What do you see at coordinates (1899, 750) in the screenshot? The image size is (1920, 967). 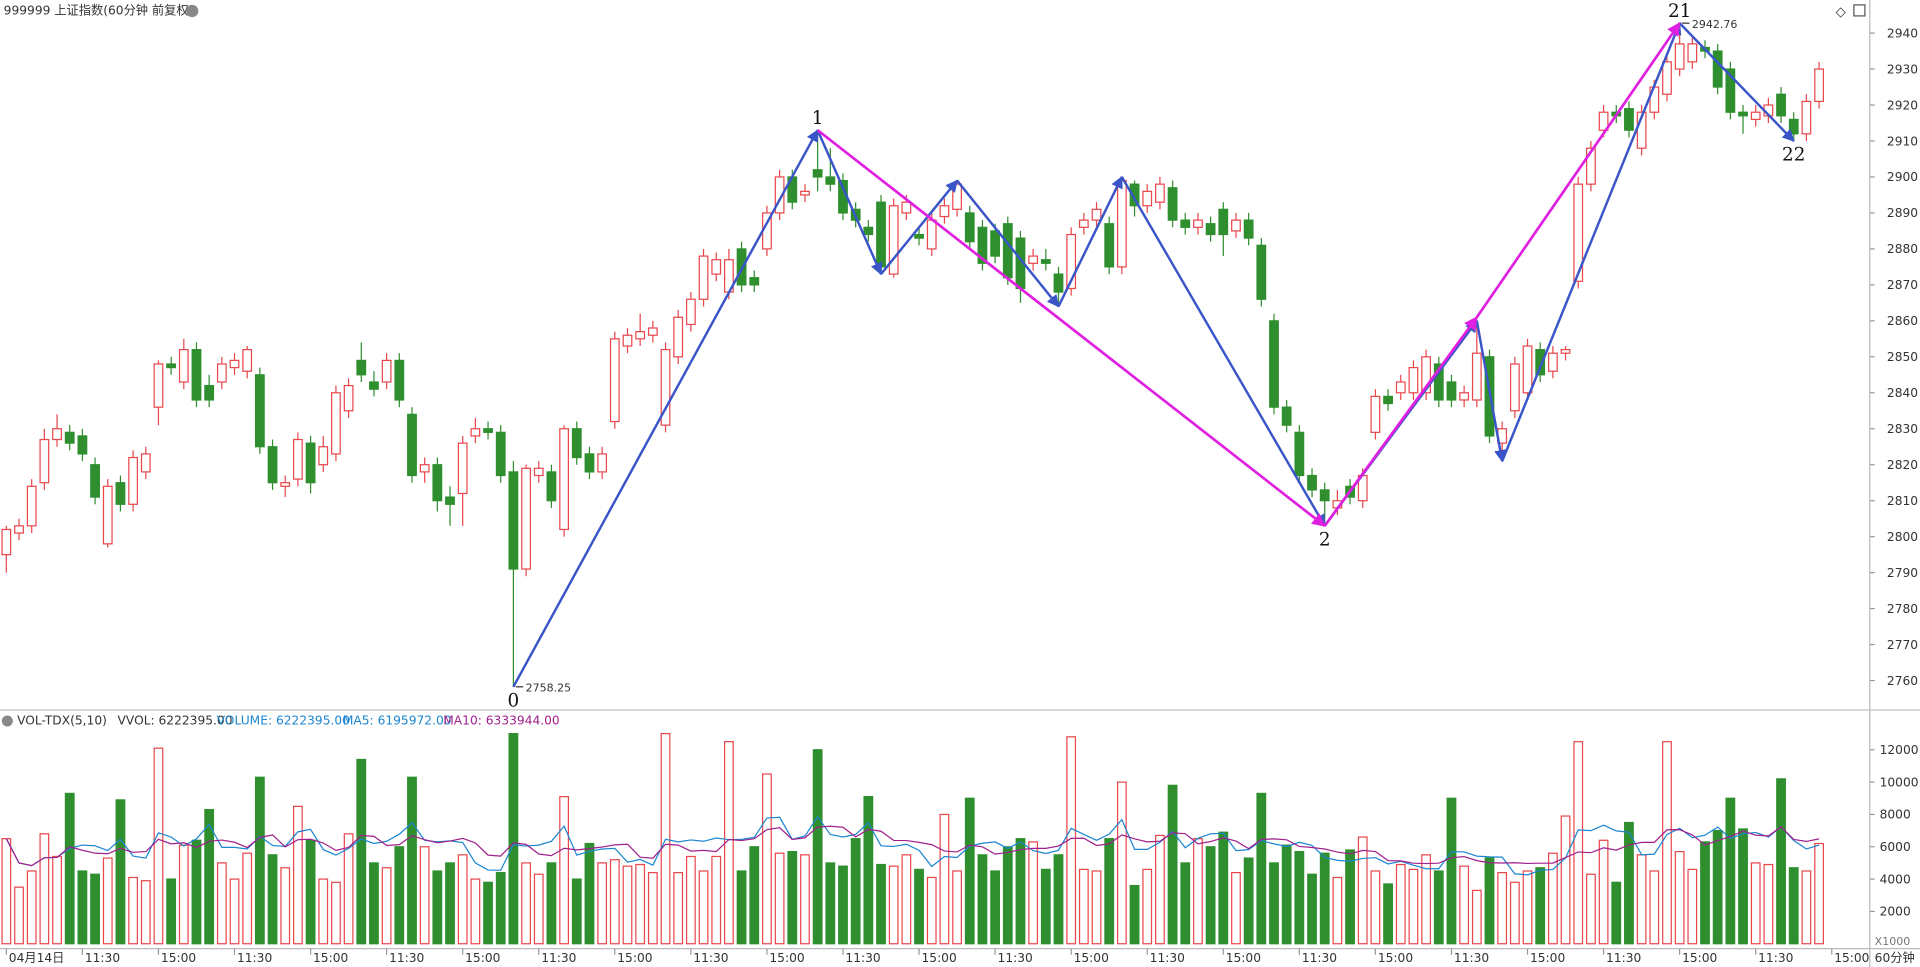 I see `v-tick-label: 12000` at bounding box center [1899, 750].